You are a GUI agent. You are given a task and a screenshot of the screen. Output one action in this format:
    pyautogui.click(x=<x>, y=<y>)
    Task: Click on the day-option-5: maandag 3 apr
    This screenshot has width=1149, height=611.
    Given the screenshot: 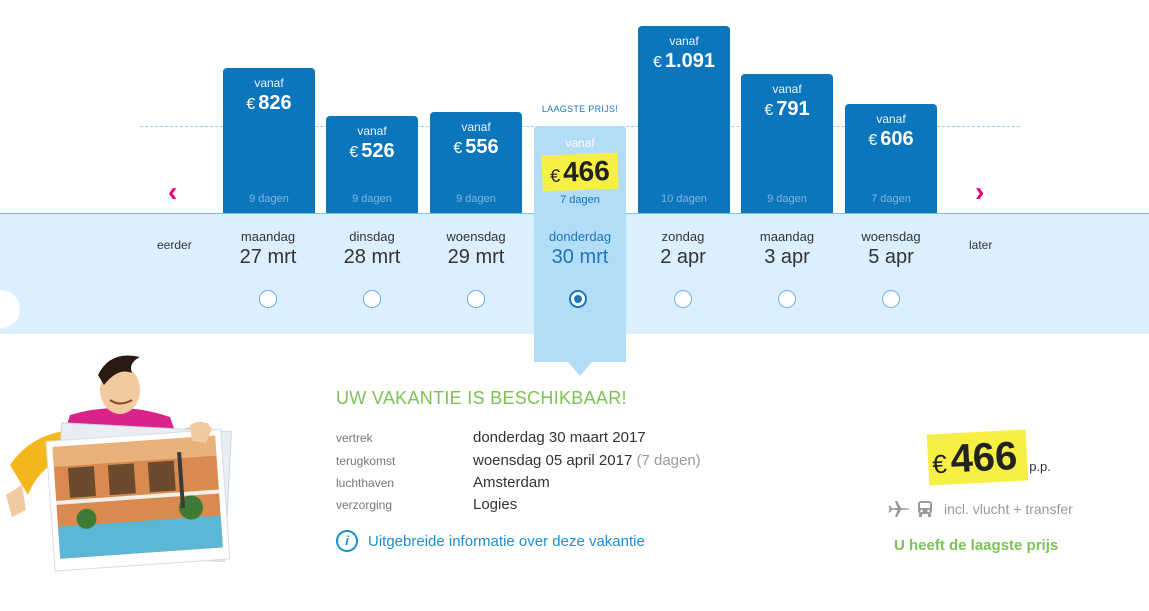 What is the action you would take?
    pyautogui.click(x=787, y=249)
    